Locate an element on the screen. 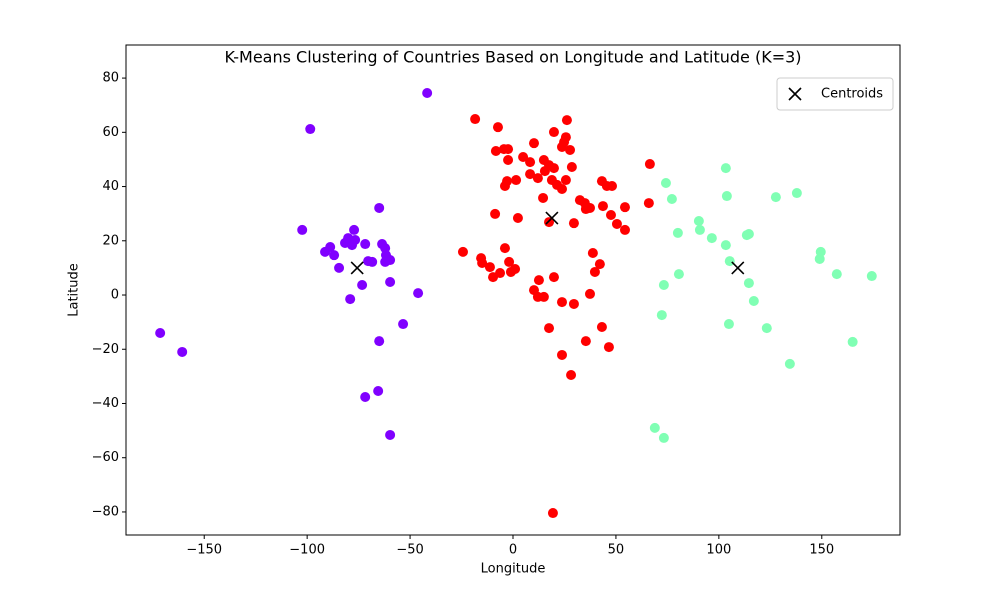 The image size is (1000, 600). y-tick-label: −20 is located at coordinates (105, 349).